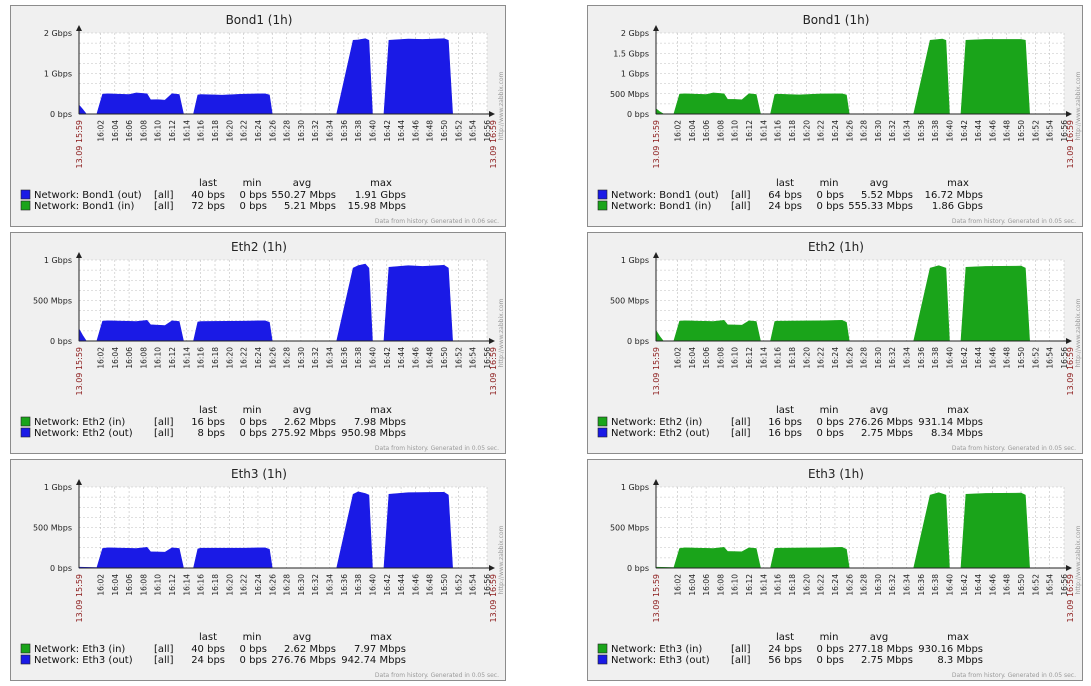 This screenshot has height=686, width=1091. I want to click on legend-max: 15.98 Mbps, so click(377, 206).